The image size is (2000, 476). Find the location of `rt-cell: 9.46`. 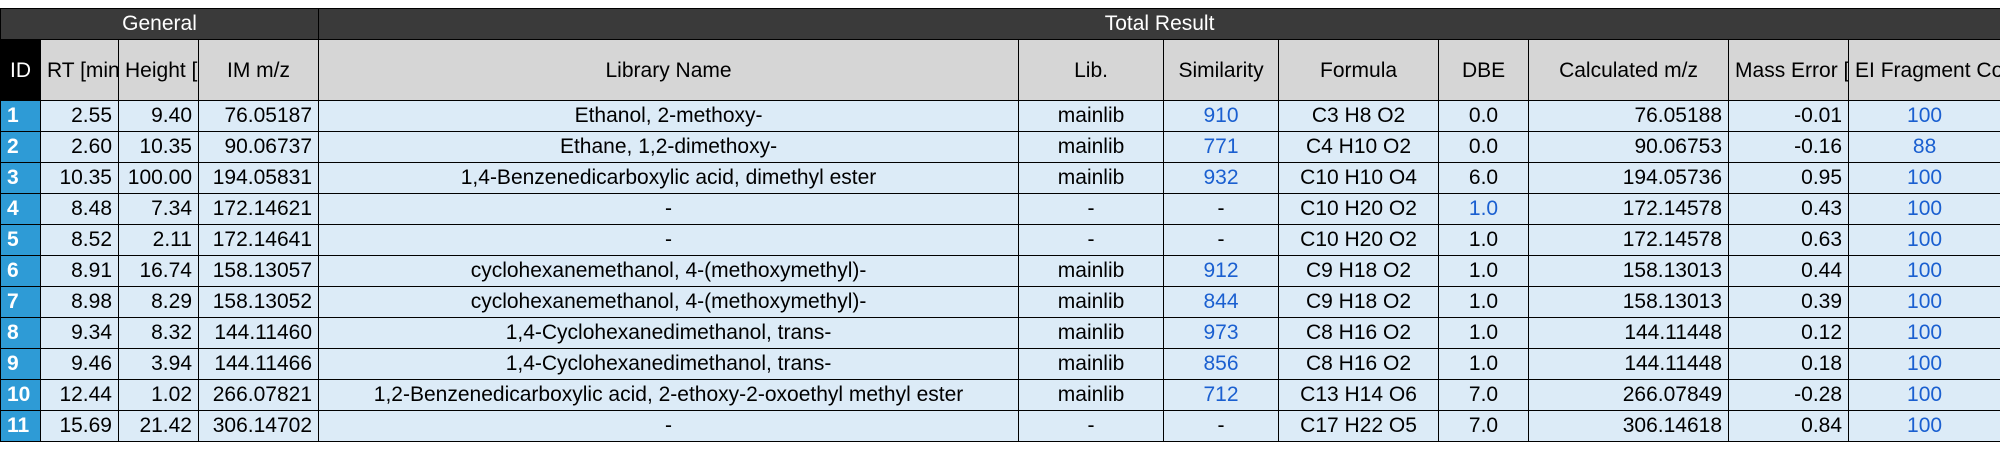

rt-cell: 9.46 is located at coordinates (79, 364).